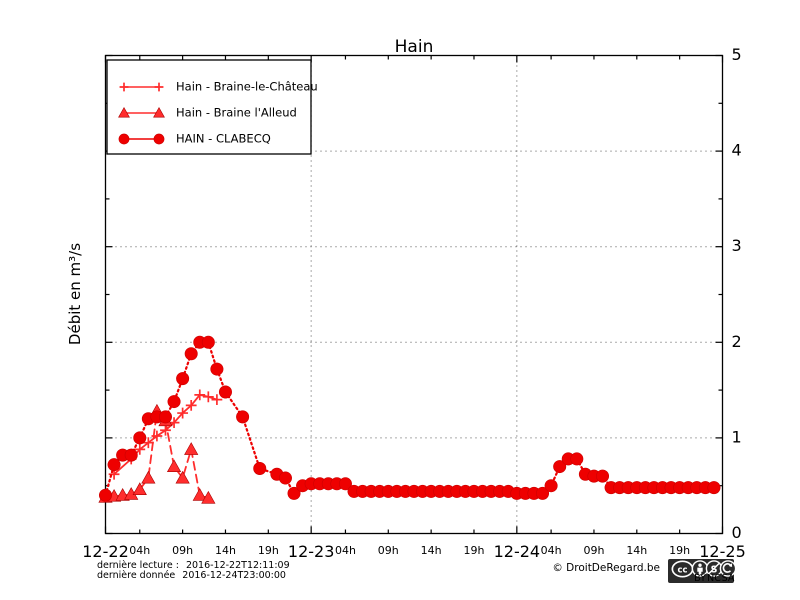 This screenshot has height=600, width=800. Describe the element at coordinates (105, 551) in the screenshot. I see `x-axis-major-label: 12-22` at that location.